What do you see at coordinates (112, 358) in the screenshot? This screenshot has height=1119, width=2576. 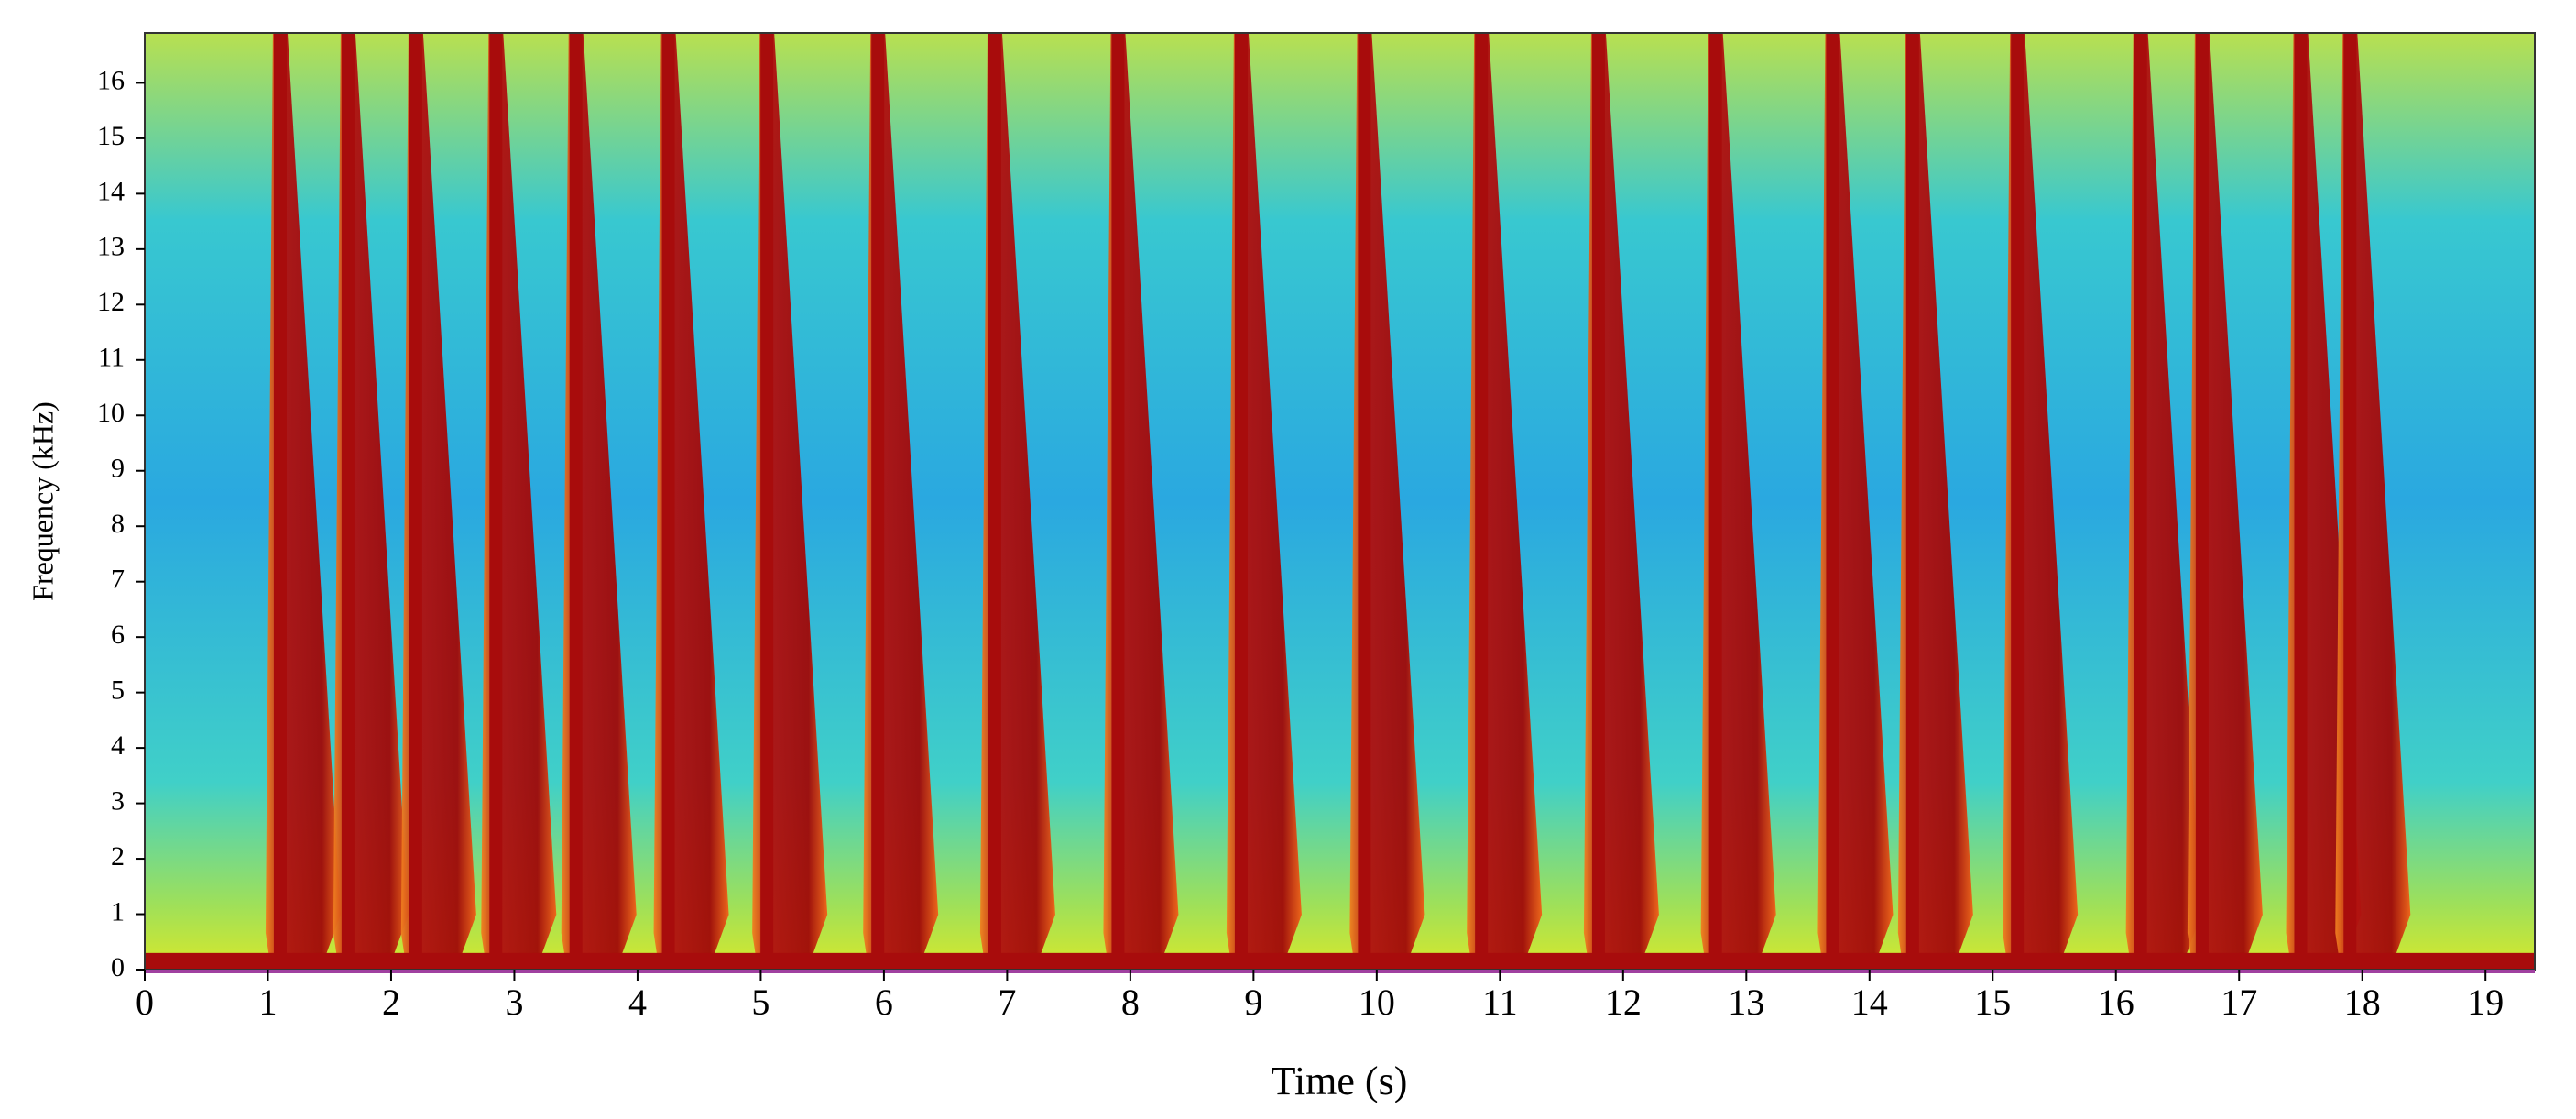 I see `y-tick-label: 11` at bounding box center [112, 358].